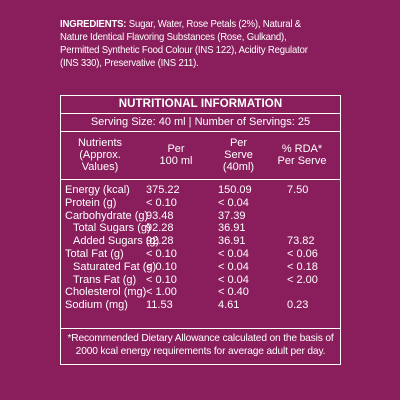 The width and height of the screenshot is (400, 400). Describe the element at coordinates (200, 190) in the screenshot. I see `table-row: Energy (kcal) 375.22 150.09 7.50` at that location.